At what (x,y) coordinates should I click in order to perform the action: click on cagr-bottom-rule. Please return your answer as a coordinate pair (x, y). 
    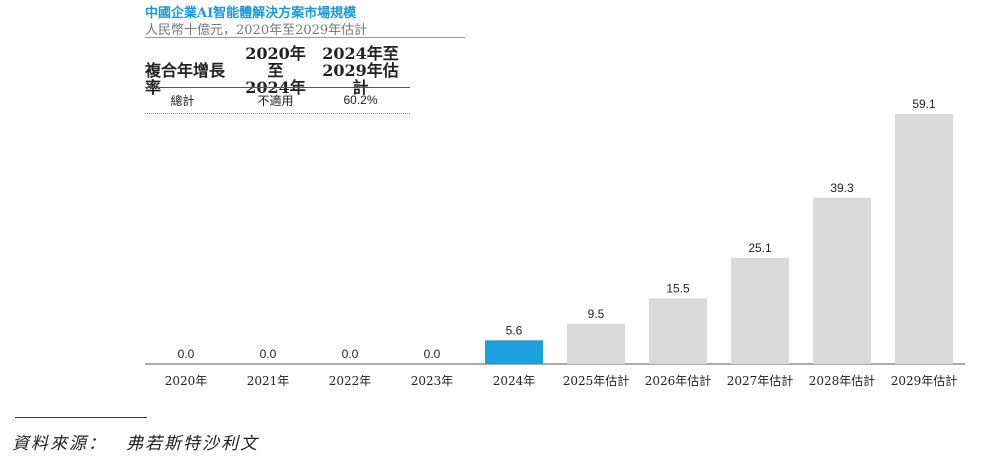
    Looking at the image, I should click on (277, 113).